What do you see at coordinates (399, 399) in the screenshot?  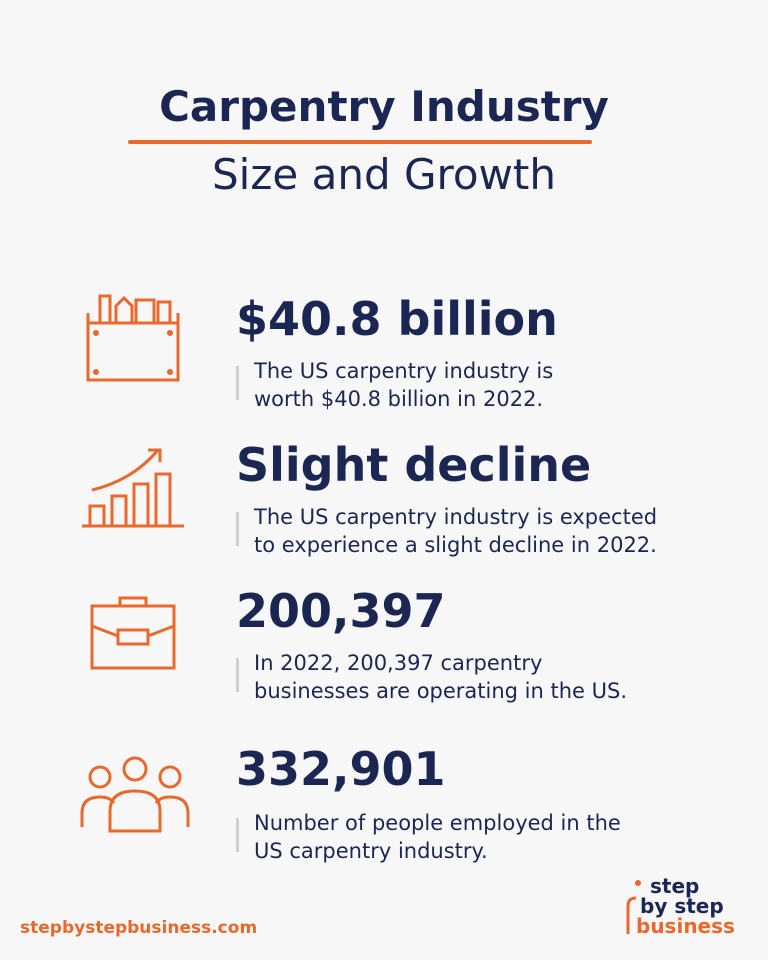 I see `line: worth $40.8 billion in 2022.` at bounding box center [399, 399].